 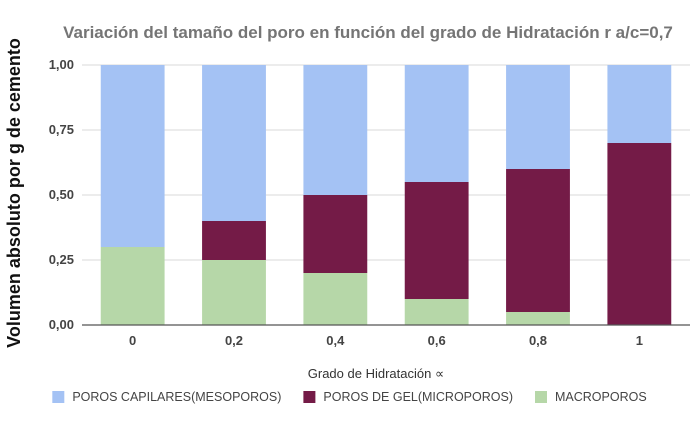 What do you see at coordinates (437, 340) in the screenshot?
I see `x-tick-label: 0,6` at bounding box center [437, 340].